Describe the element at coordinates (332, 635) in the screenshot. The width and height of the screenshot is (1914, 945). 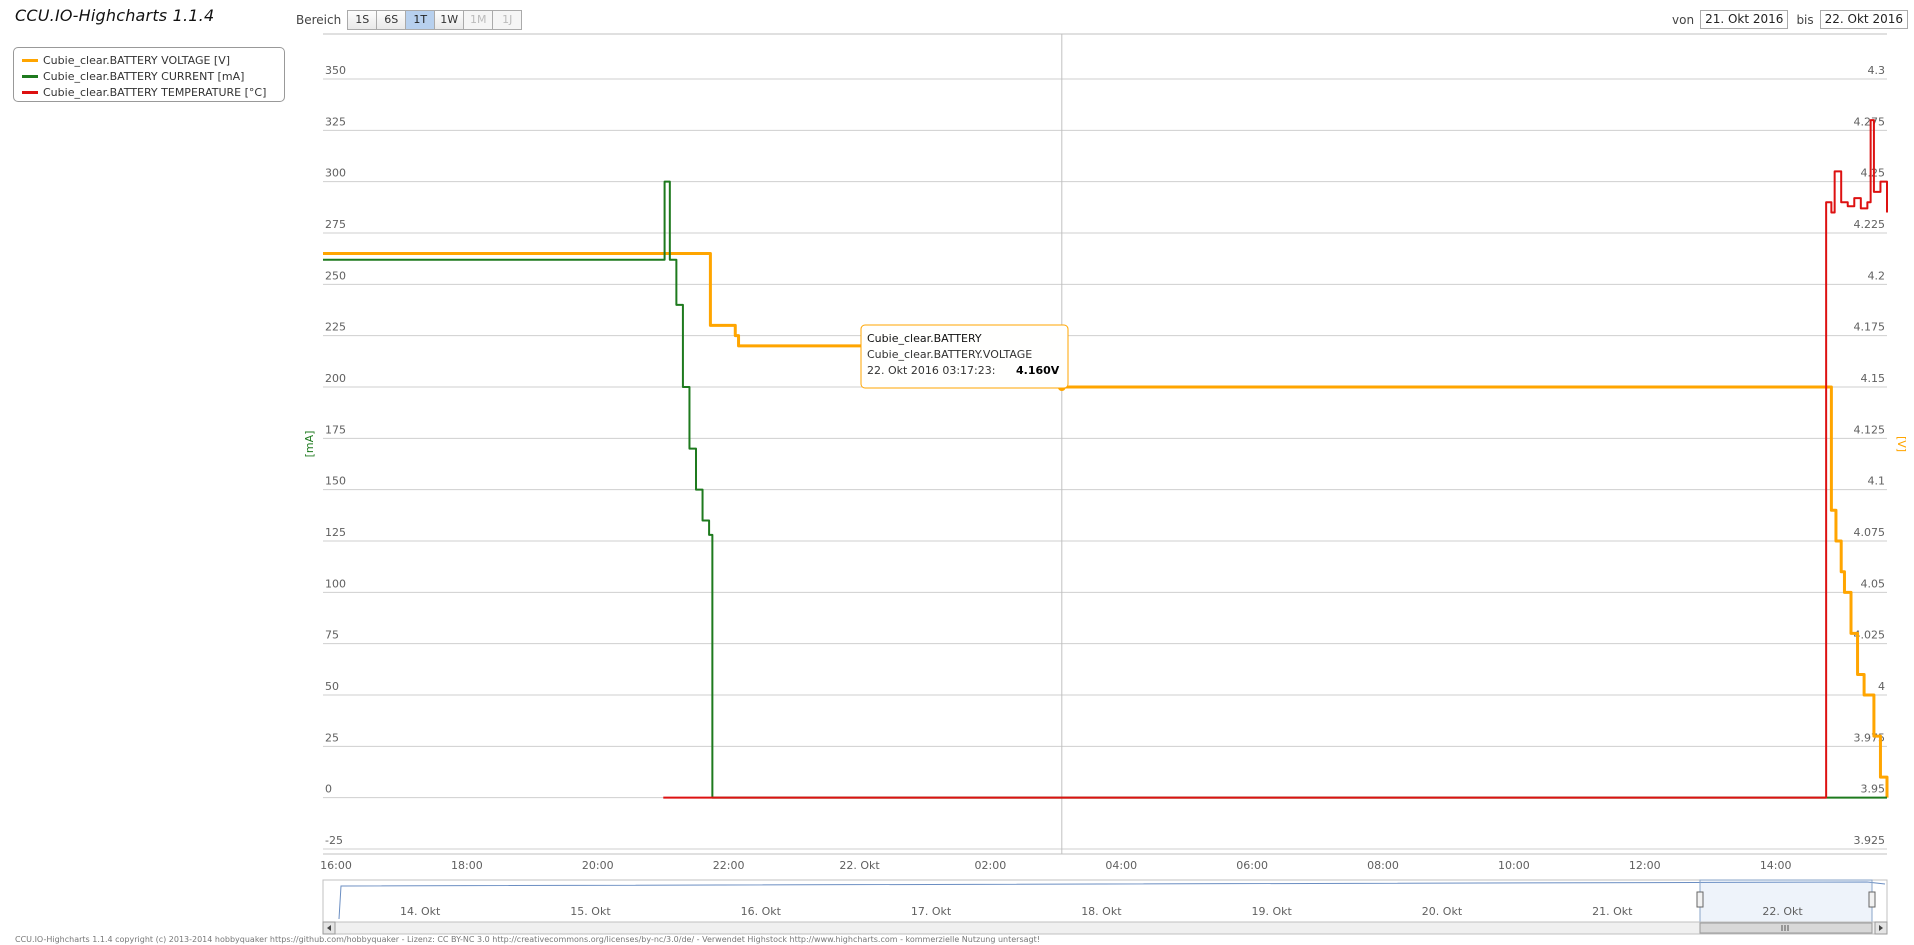
I see `y-left-tick-label: 75` at that location.